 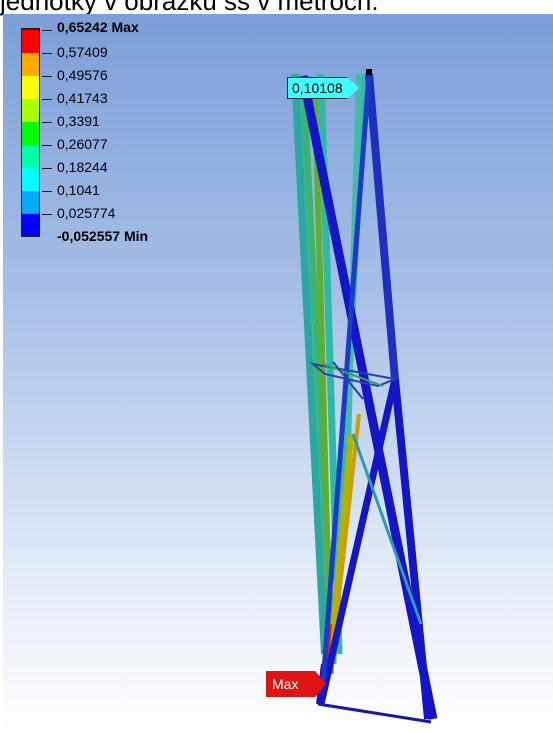 I want to click on max-marker: Max, so click(x=296, y=684).